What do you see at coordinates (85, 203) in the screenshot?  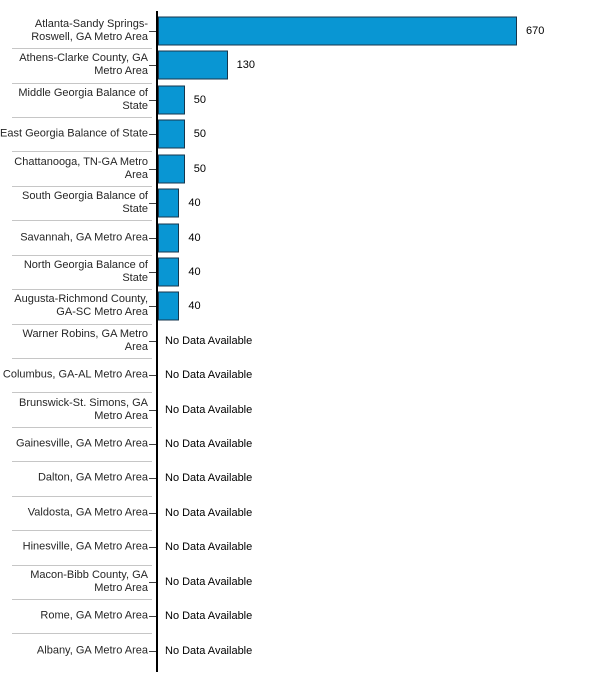 I see `category-label: South Georgia Balance of State` at bounding box center [85, 203].